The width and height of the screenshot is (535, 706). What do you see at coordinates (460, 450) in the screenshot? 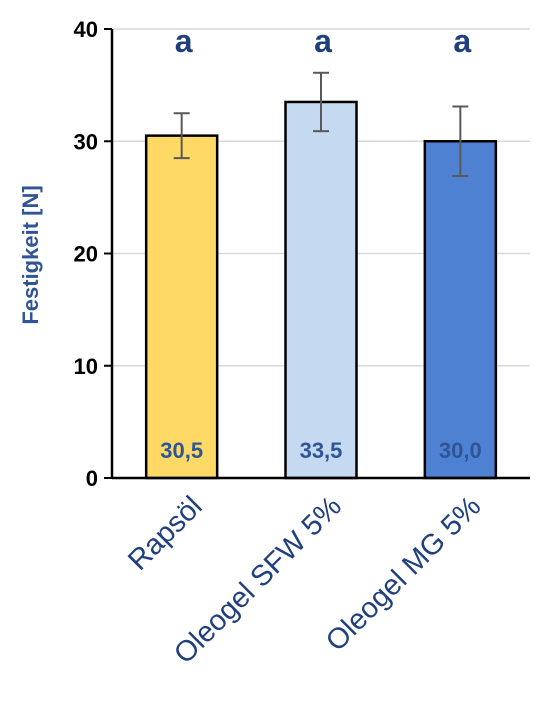
I see `data-label: 30,0` at bounding box center [460, 450].